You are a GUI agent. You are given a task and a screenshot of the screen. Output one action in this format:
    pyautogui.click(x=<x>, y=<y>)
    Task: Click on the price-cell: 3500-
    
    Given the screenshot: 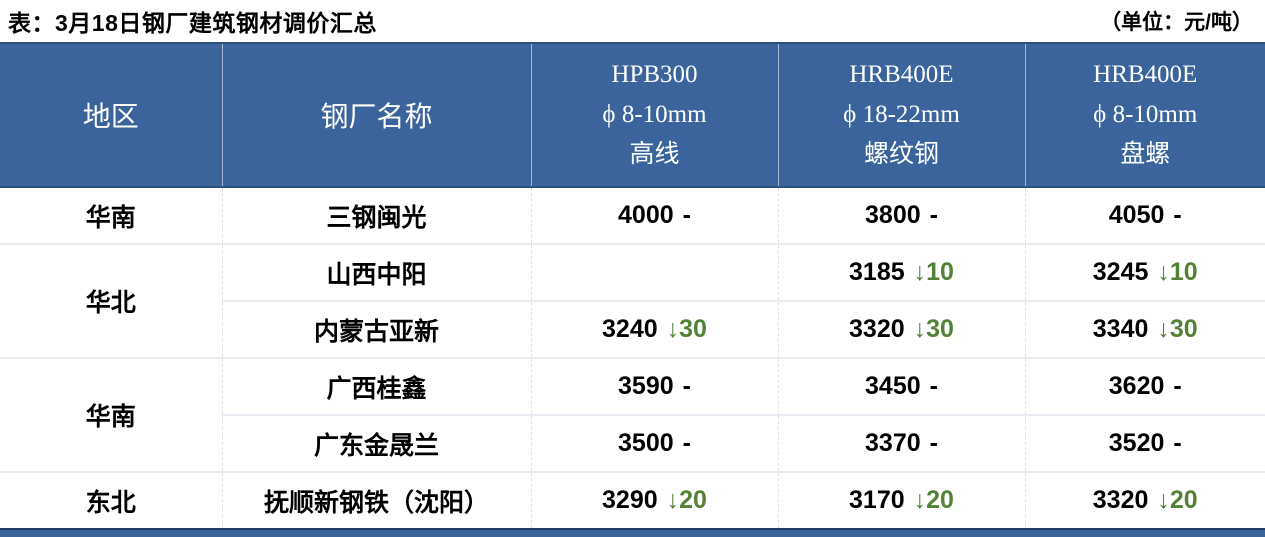 What is the action you would take?
    pyautogui.click(x=654, y=443)
    